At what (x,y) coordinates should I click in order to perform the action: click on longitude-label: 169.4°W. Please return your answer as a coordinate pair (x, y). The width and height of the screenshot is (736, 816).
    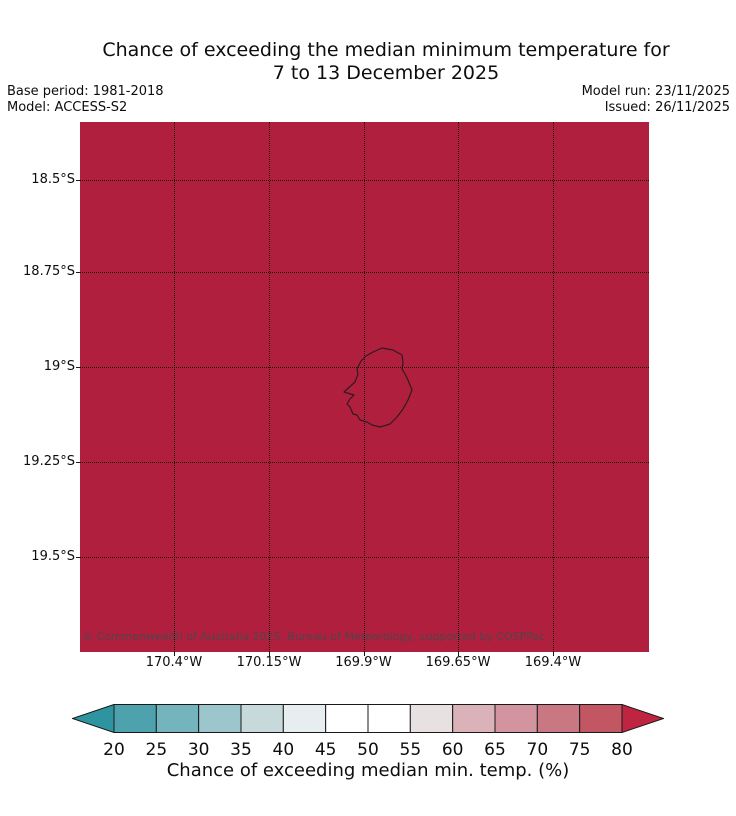
    Looking at the image, I should click on (553, 662).